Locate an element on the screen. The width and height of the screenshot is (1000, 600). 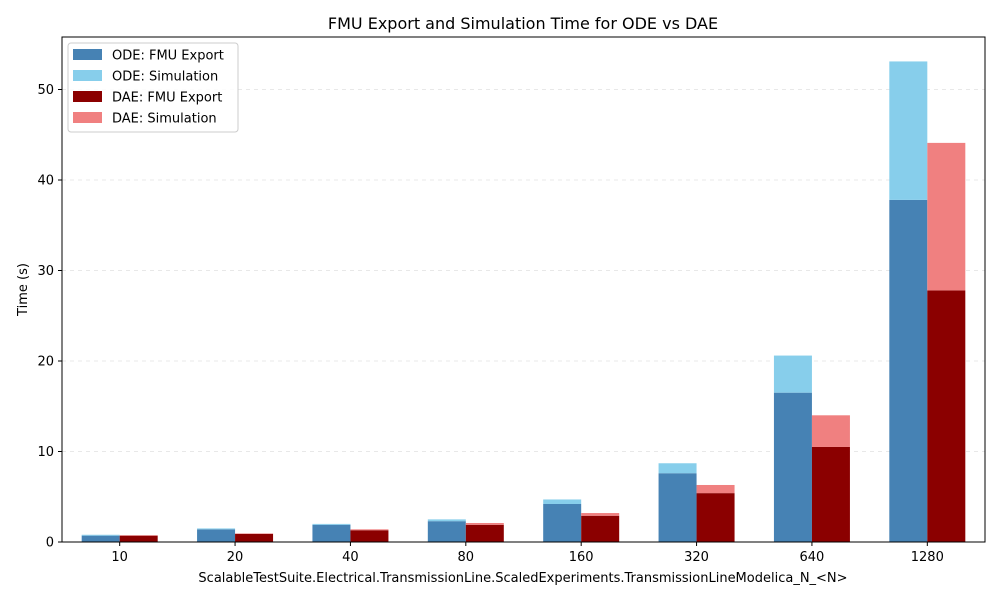
x-tick-label: 40 is located at coordinates (350, 557).